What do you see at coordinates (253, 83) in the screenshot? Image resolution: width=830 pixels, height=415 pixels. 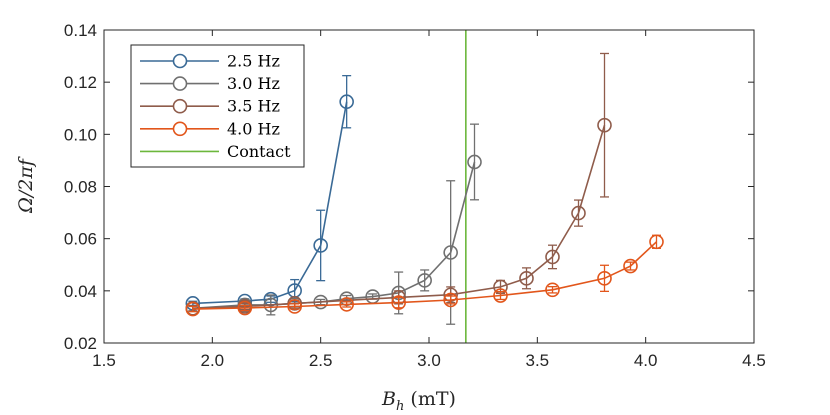 I see `legend-label: 3.0 Hz` at bounding box center [253, 83].